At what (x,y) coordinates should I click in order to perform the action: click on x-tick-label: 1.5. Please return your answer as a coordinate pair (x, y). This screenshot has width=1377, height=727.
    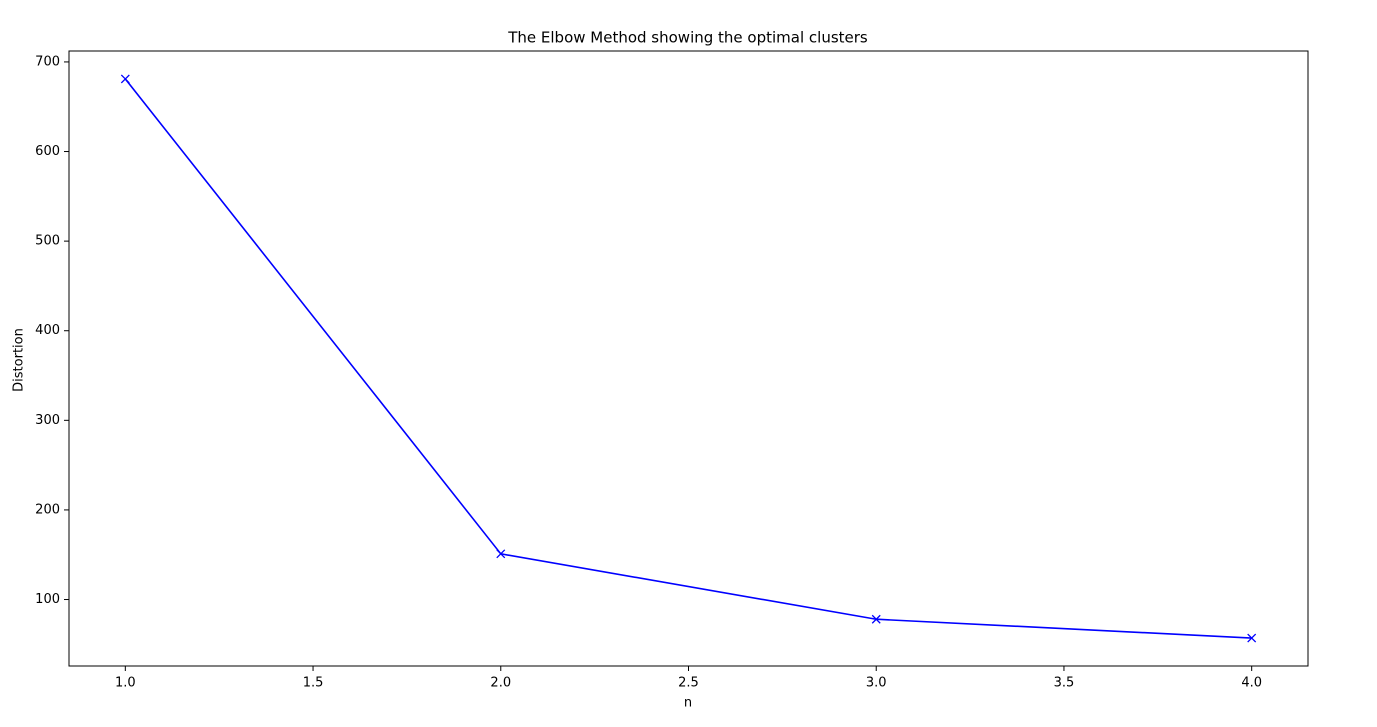
    Looking at the image, I should click on (313, 683).